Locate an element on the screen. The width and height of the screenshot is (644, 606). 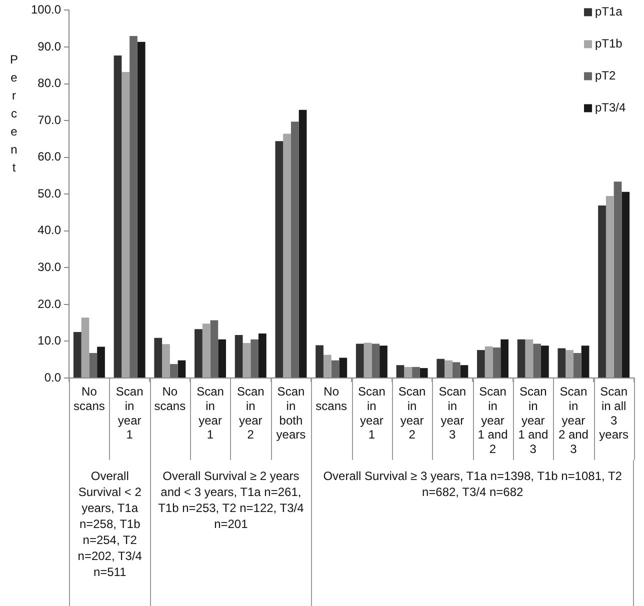
x-tick-label: Scan in year 1 and 2 is located at coordinates (493, 420).